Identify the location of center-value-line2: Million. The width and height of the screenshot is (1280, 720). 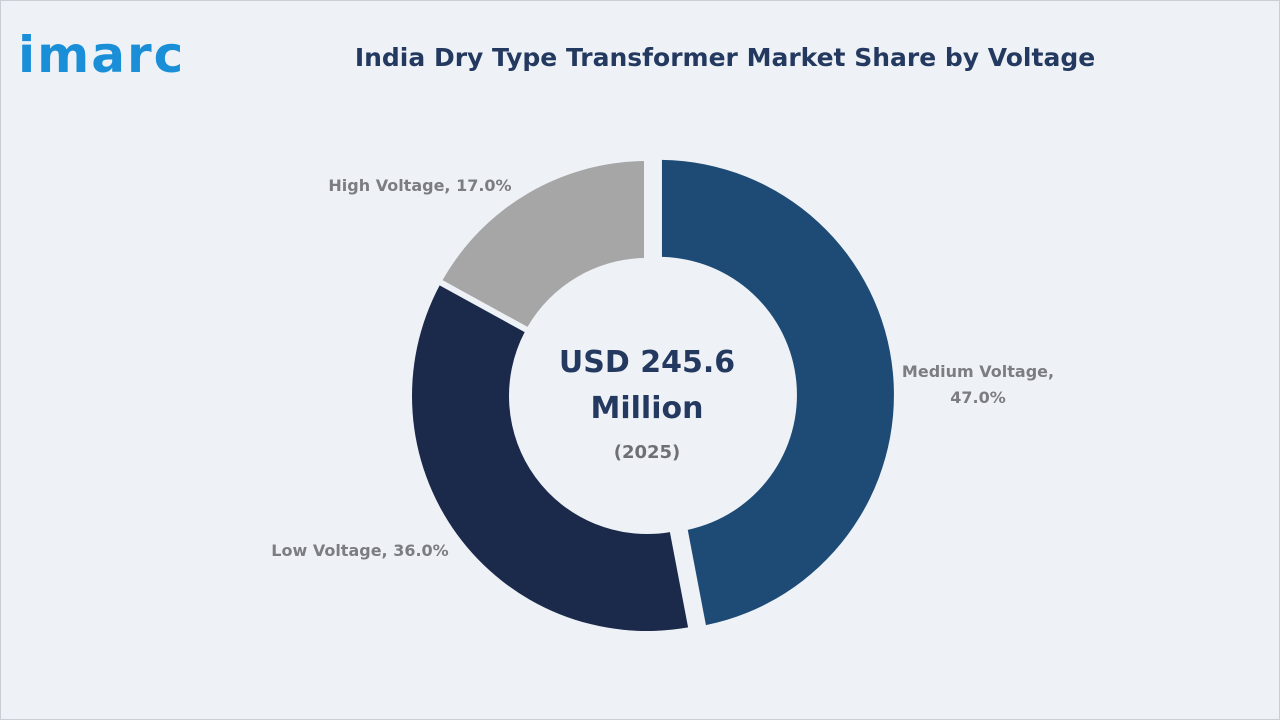
(647, 408).